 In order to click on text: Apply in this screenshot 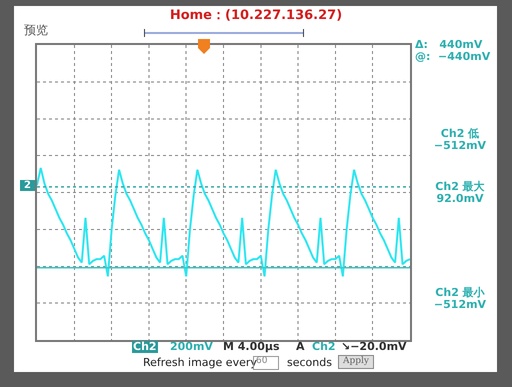, I will do `click(356, 362)`.